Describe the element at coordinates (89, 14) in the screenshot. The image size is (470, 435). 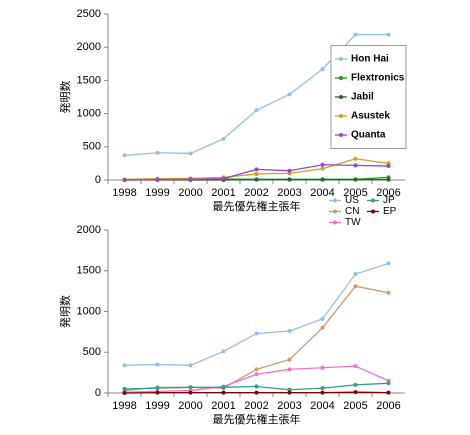
I see `y-tick-label: 2500` at that location.